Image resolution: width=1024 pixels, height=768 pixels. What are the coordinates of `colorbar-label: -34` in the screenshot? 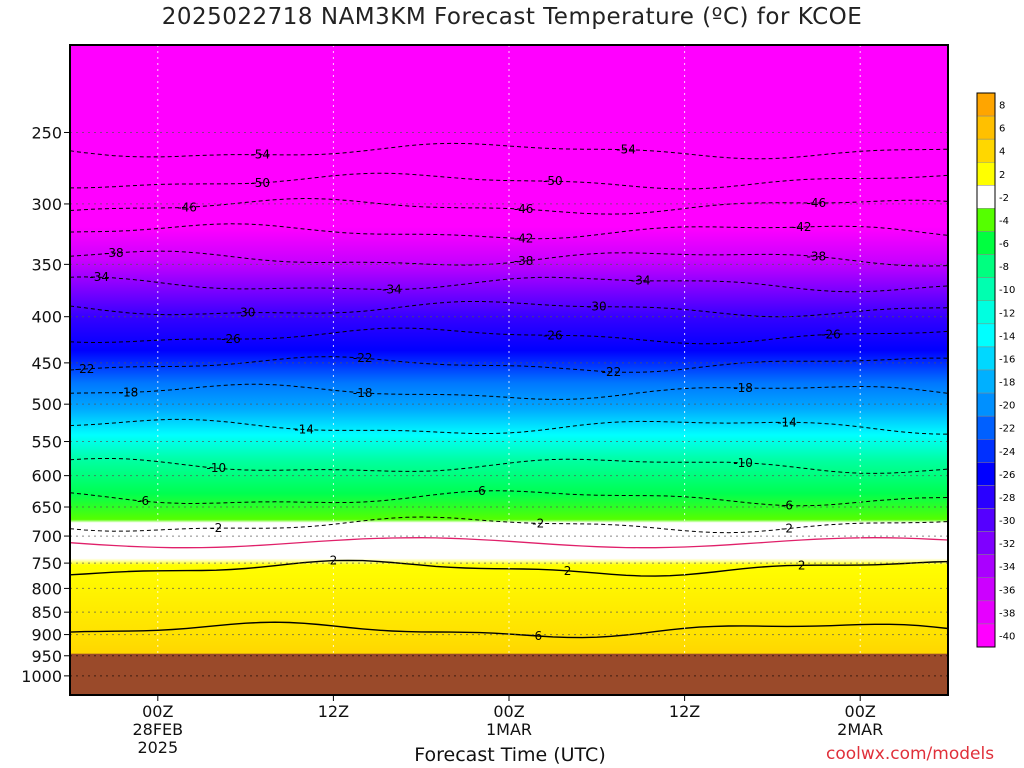 It's located at (1007, 567).